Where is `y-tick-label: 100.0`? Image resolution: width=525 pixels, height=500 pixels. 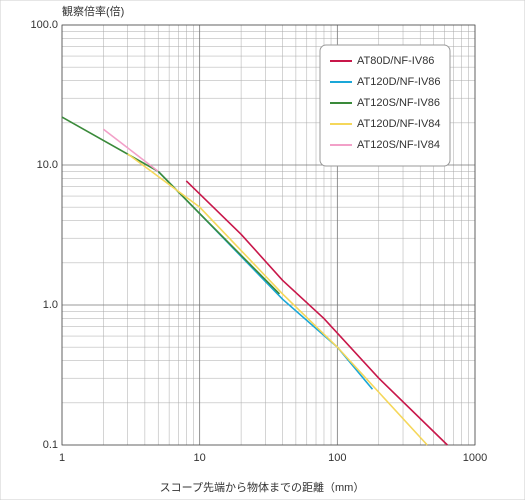 y-tick-label: 100.0 is located at coordinates (44, 25).